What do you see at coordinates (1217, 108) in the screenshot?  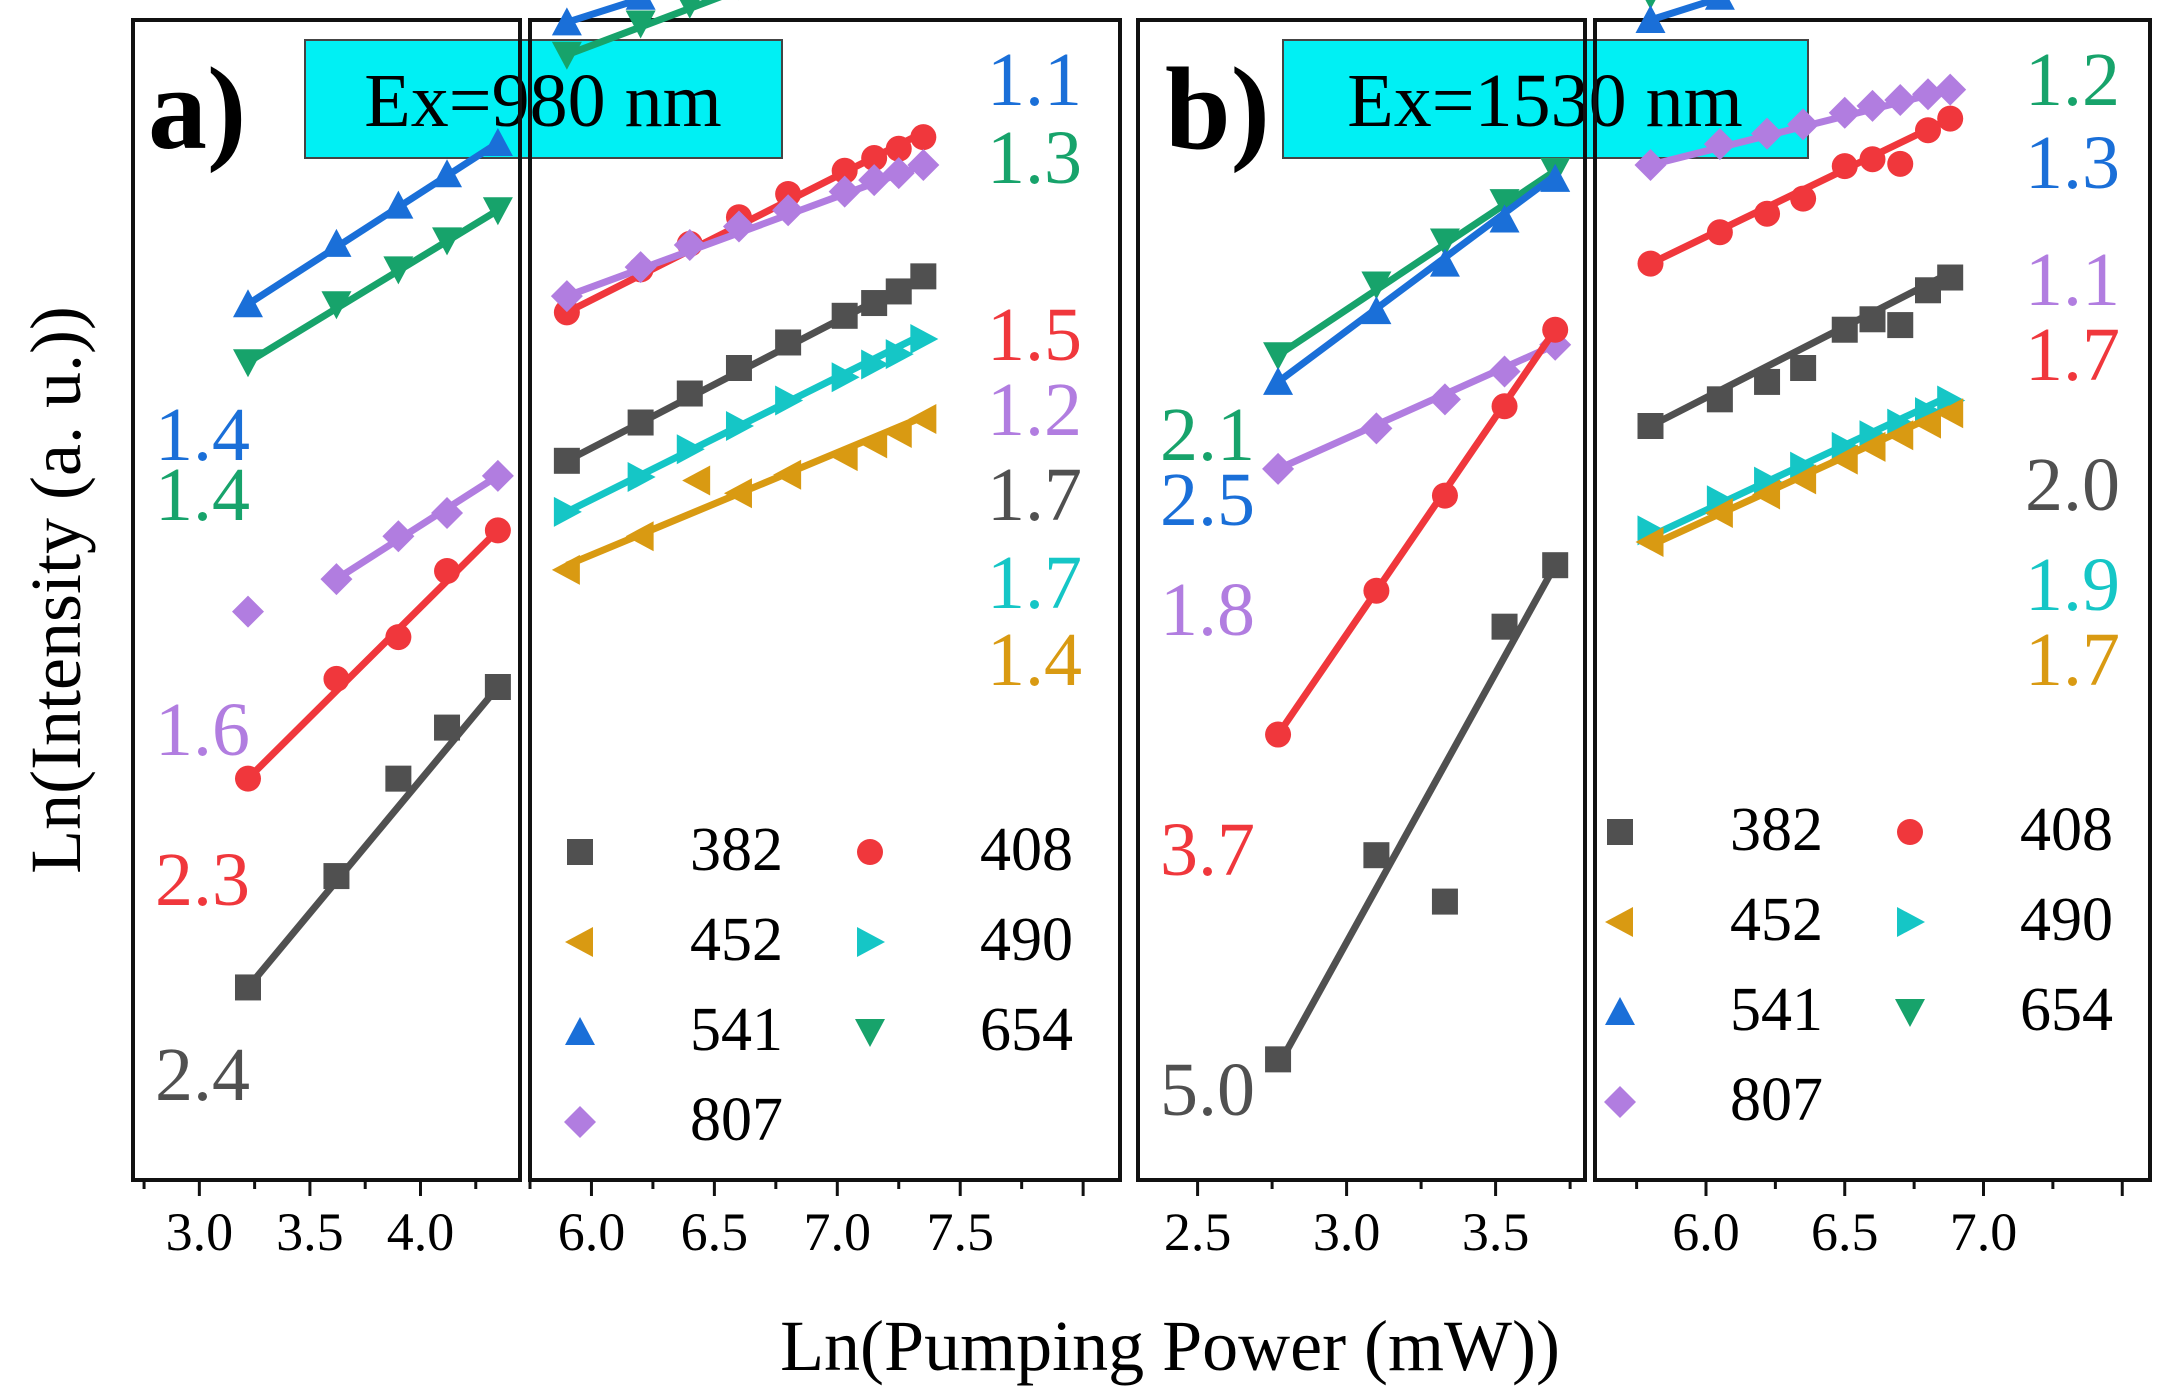 I see `panel-b-label: b)` at bounding box center [1217, 108].